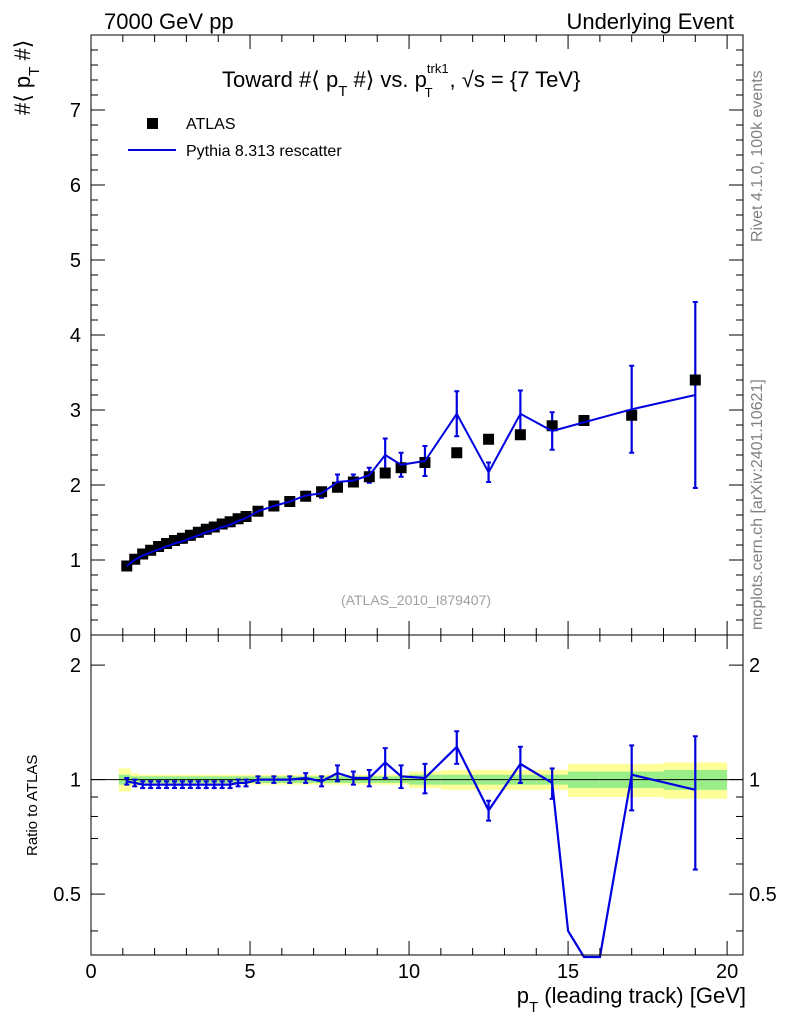  Describe the element at coordinates (642, 995) in the screenshot. I see `x-axis-label-rest: (leading track) [GeV]` at that location.